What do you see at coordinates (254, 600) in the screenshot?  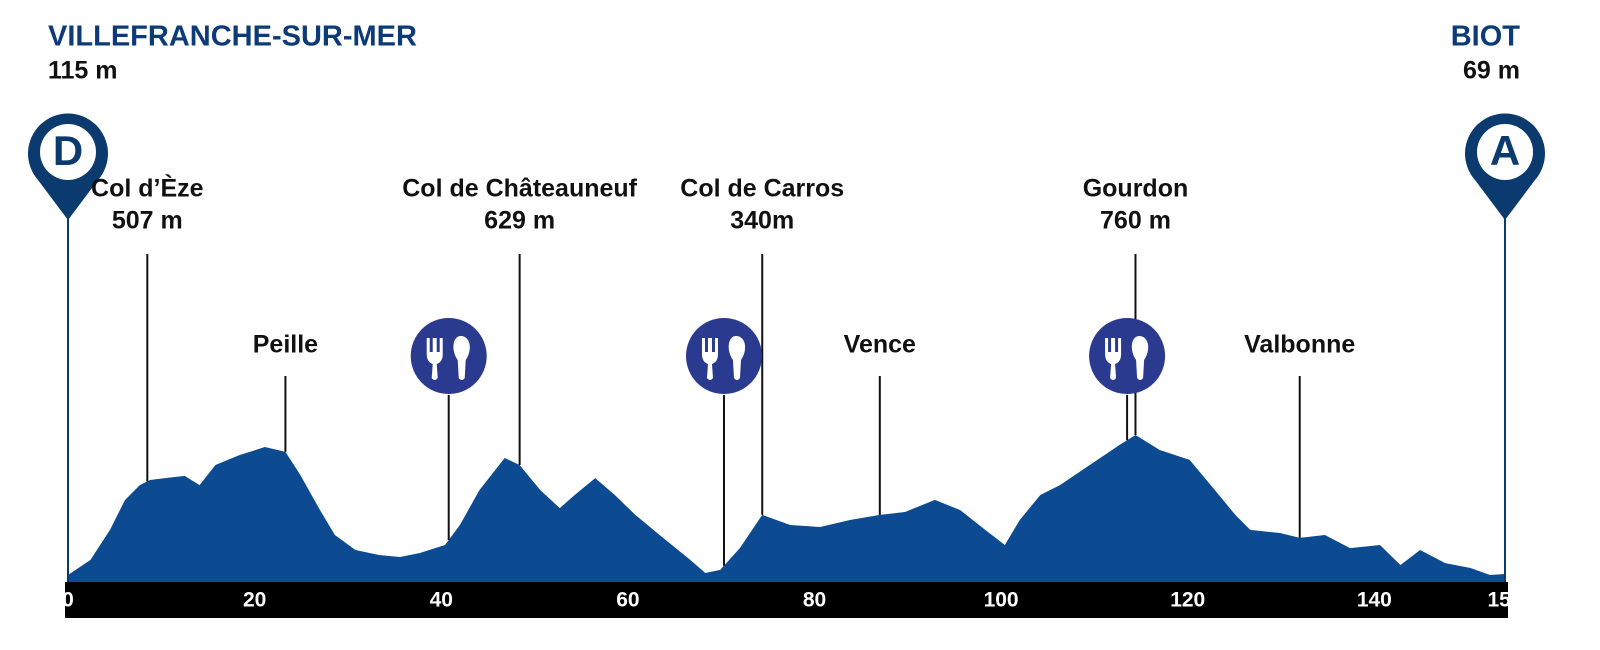 I see `x-tick-label: 20` at bounding box center [254, 600].